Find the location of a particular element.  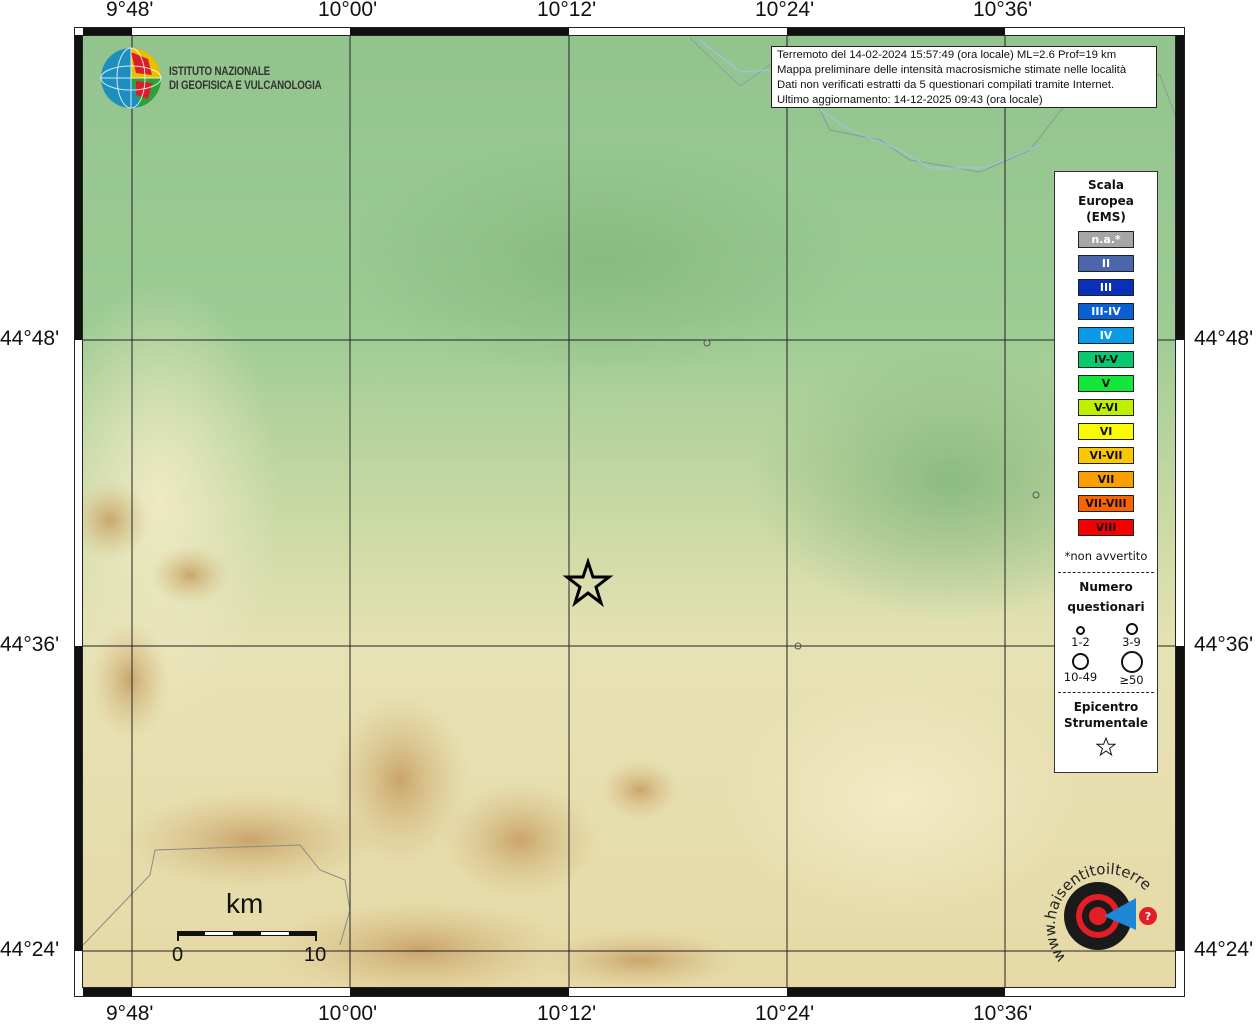

scale-end: 10 is located at coordinates (315, 955).